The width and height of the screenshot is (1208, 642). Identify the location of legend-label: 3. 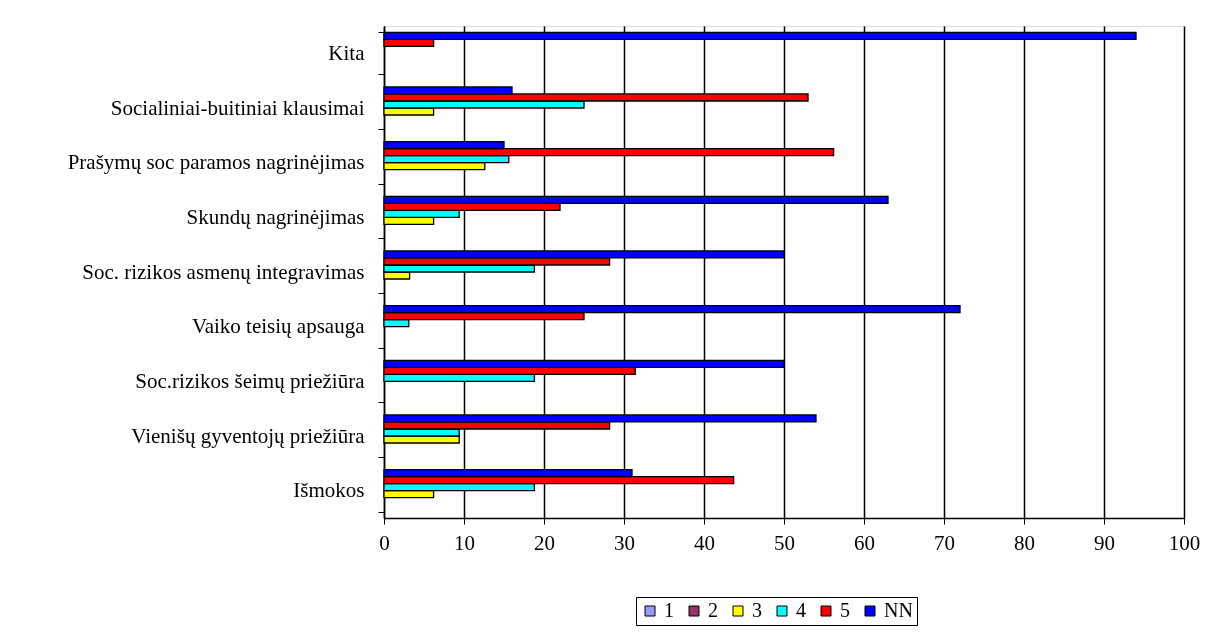
(757, 610).